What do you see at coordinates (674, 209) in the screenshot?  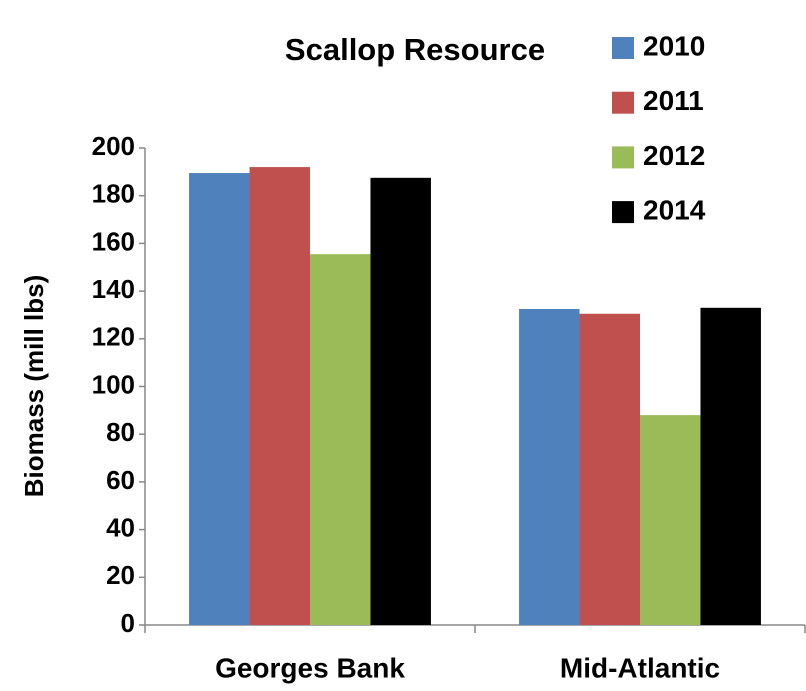 I see `legend-label: 2014` at bounding box center [674, 209].